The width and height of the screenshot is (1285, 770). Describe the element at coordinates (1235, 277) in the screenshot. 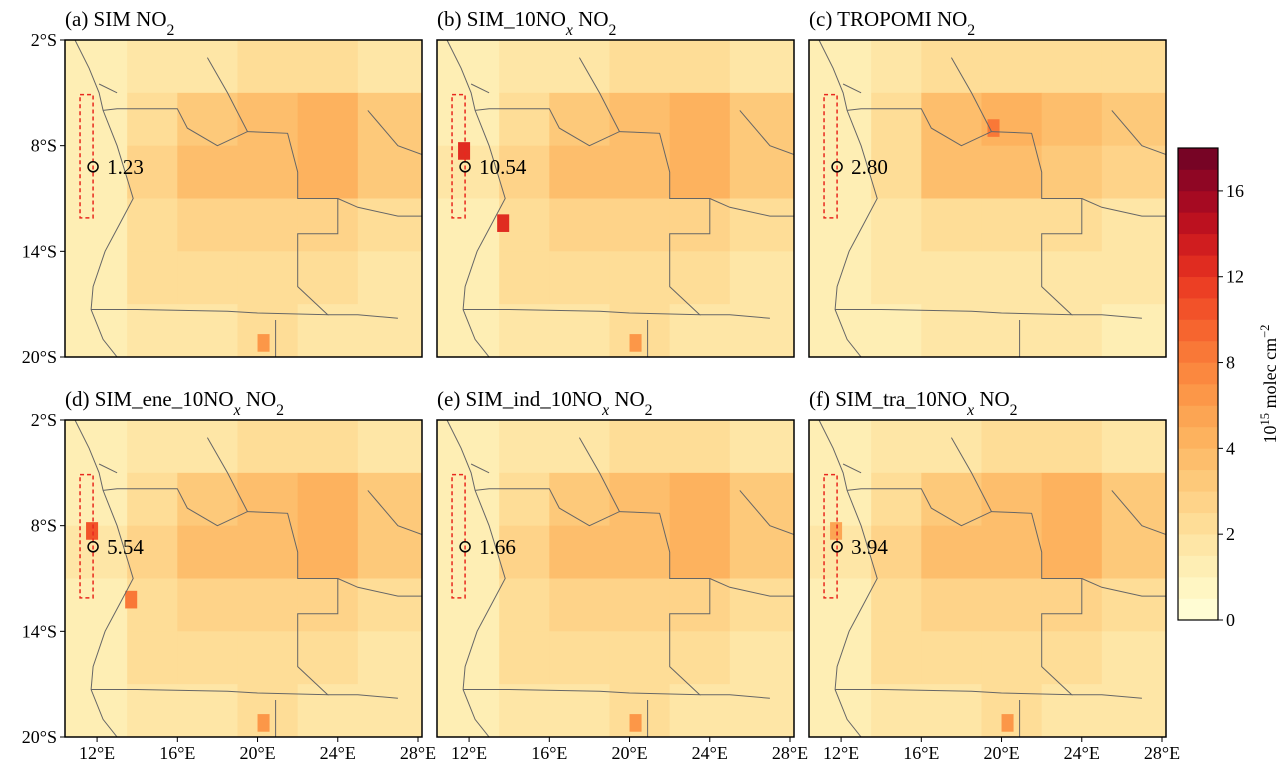

I see `colorbar-tick-label: 12` at that location.